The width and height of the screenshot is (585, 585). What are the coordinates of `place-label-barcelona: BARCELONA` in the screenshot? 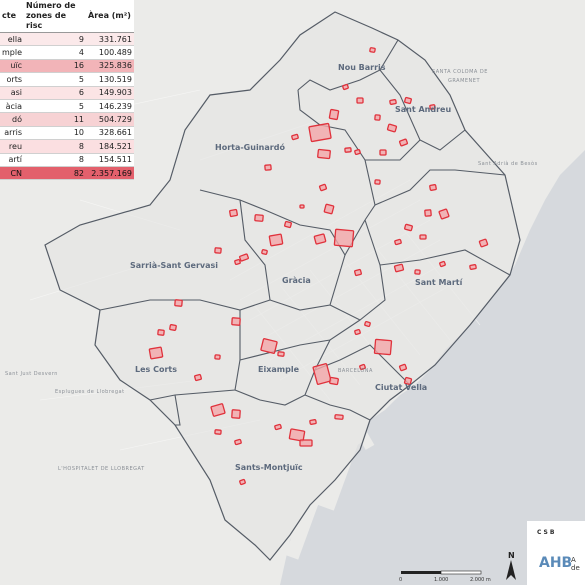 It's located at (355, 371).